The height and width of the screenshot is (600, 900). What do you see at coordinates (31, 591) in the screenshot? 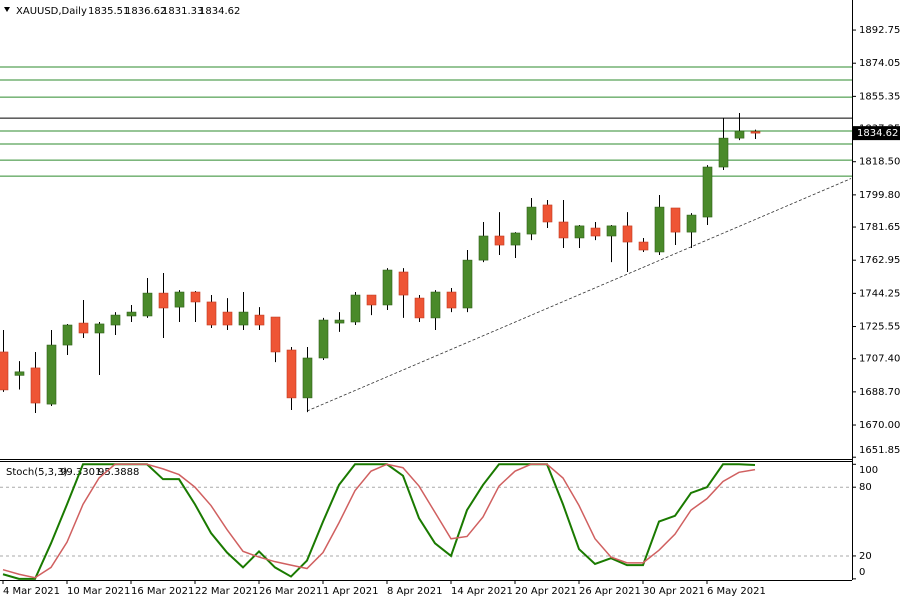
I see `x-tick-label: 4 Mar 2021` at bounding box center [31, 591].